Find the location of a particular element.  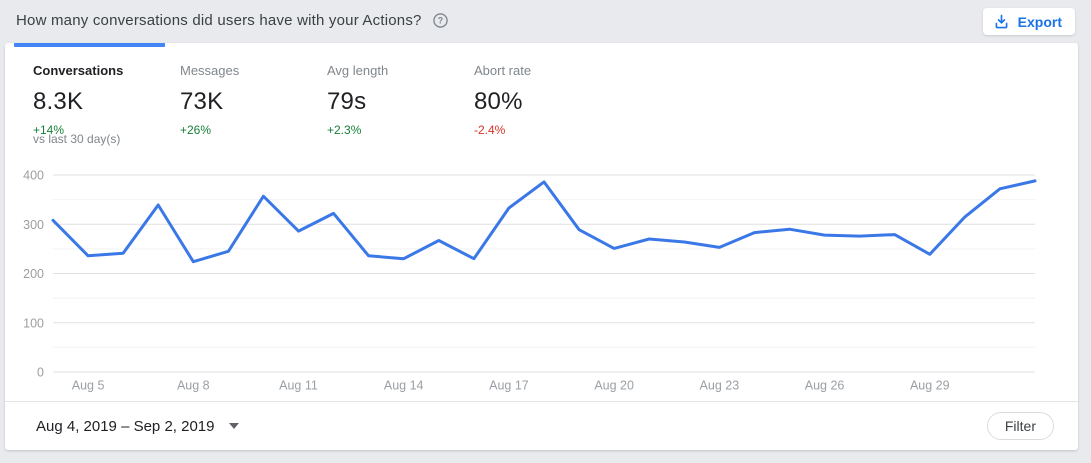

comparison-note: vs last 30 day(s) is located at coordinates (77, 139).